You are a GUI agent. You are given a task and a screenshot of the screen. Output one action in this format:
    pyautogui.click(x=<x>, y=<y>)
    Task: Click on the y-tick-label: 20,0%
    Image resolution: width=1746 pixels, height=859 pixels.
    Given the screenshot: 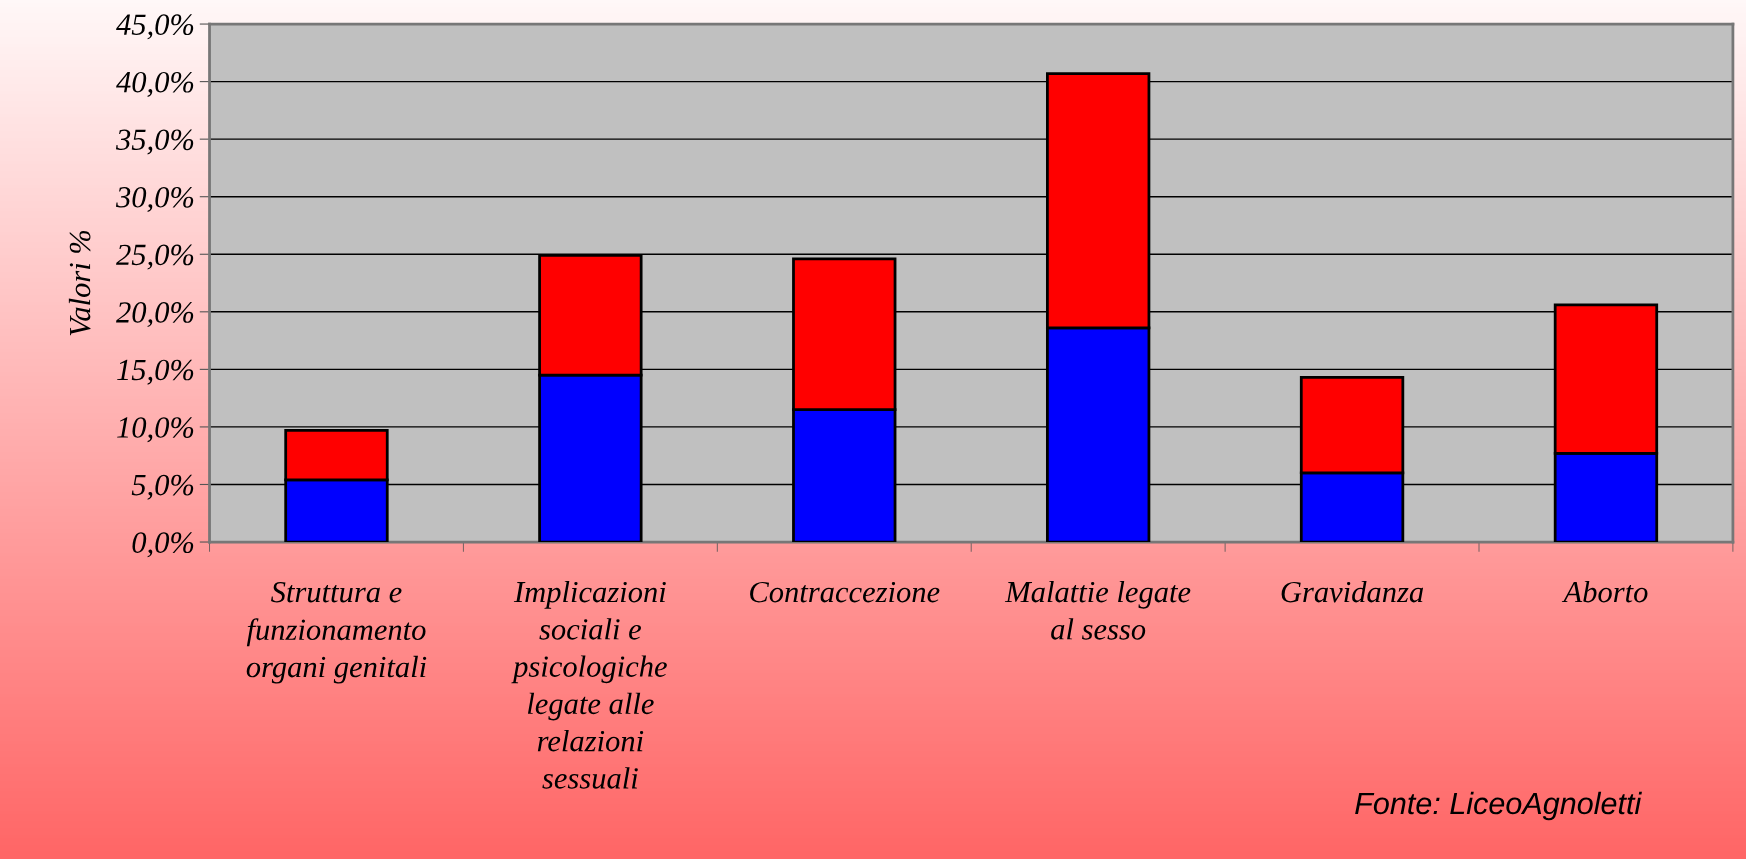 What is the action you would take?
    pyautogui.click(x=155, y=315)
    